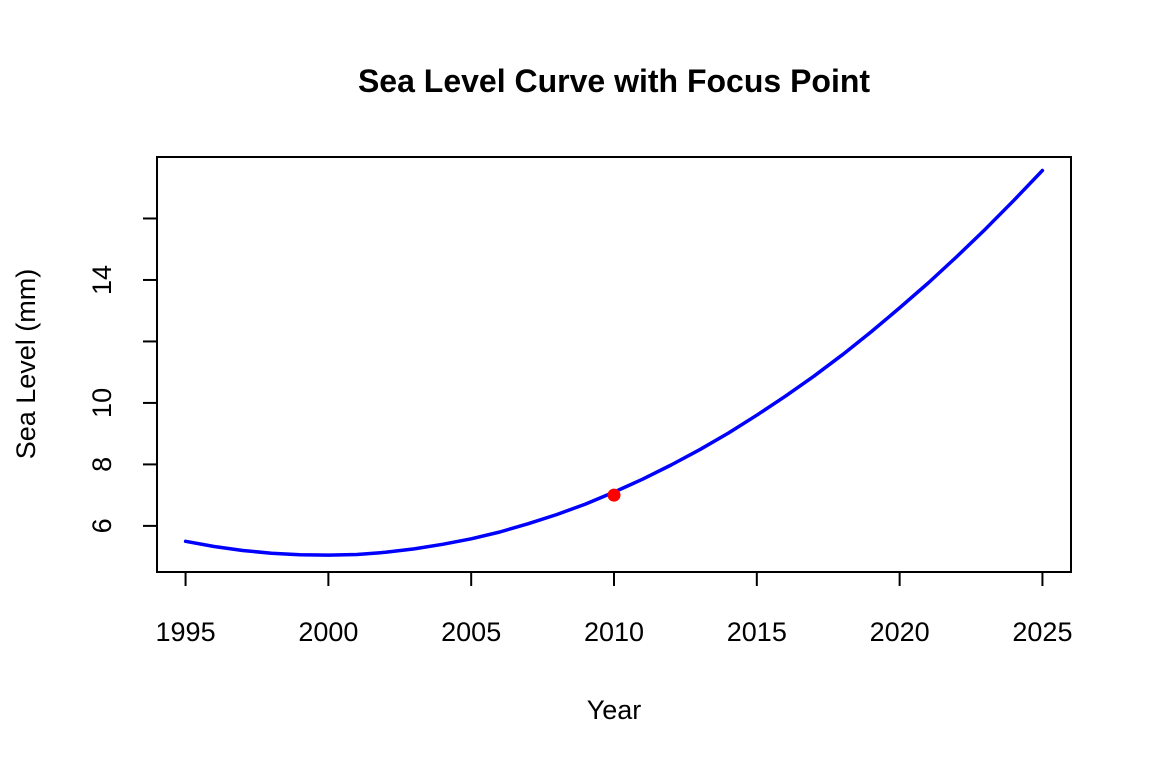  I want to click on y-axis-title: Sea Level (mm), so click(26, 364).